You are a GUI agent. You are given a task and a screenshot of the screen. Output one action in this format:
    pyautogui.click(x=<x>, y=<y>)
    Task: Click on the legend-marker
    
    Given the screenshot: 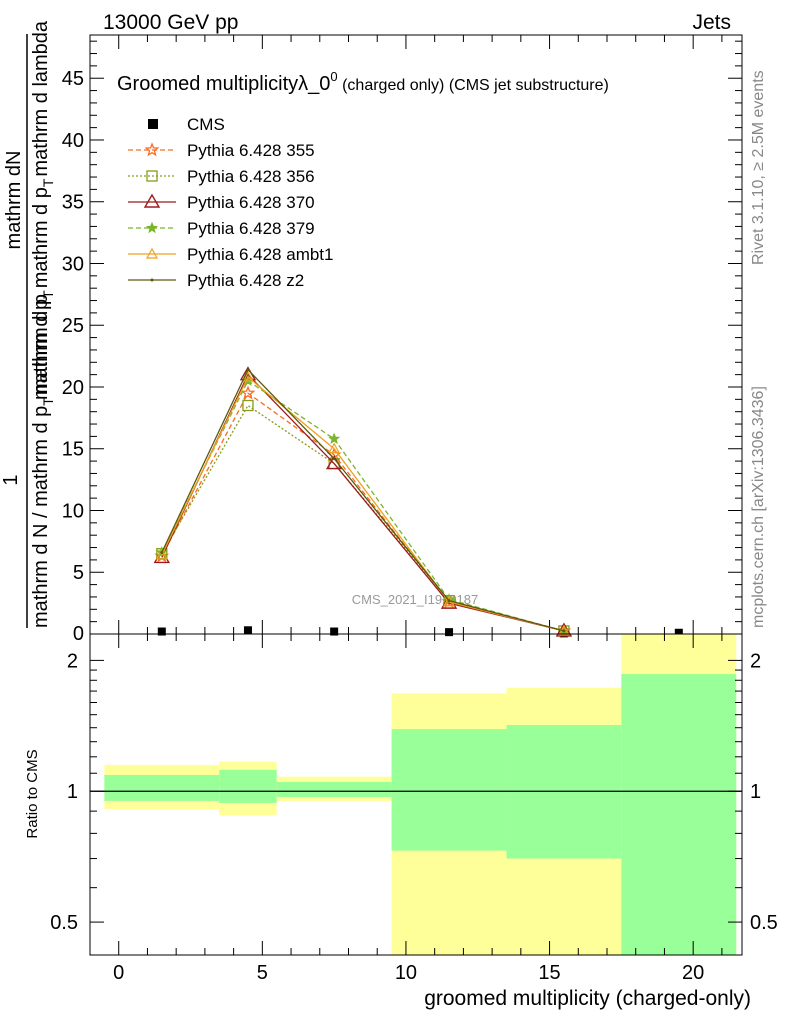 What is the action you would take?
    pyautogui.click(x=153, y=124)
    